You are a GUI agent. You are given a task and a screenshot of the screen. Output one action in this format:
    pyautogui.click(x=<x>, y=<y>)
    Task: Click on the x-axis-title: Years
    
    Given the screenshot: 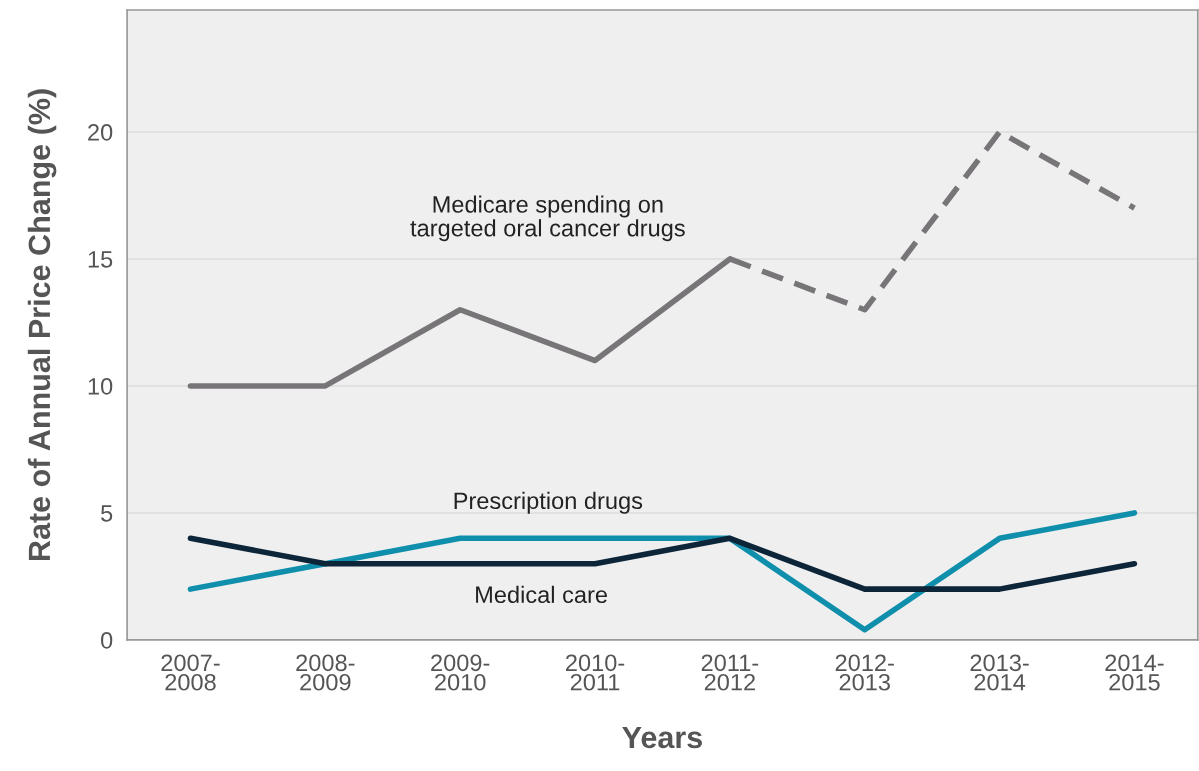 What is the action you would take?
    pyautogui.click(x=662, y=737)
    